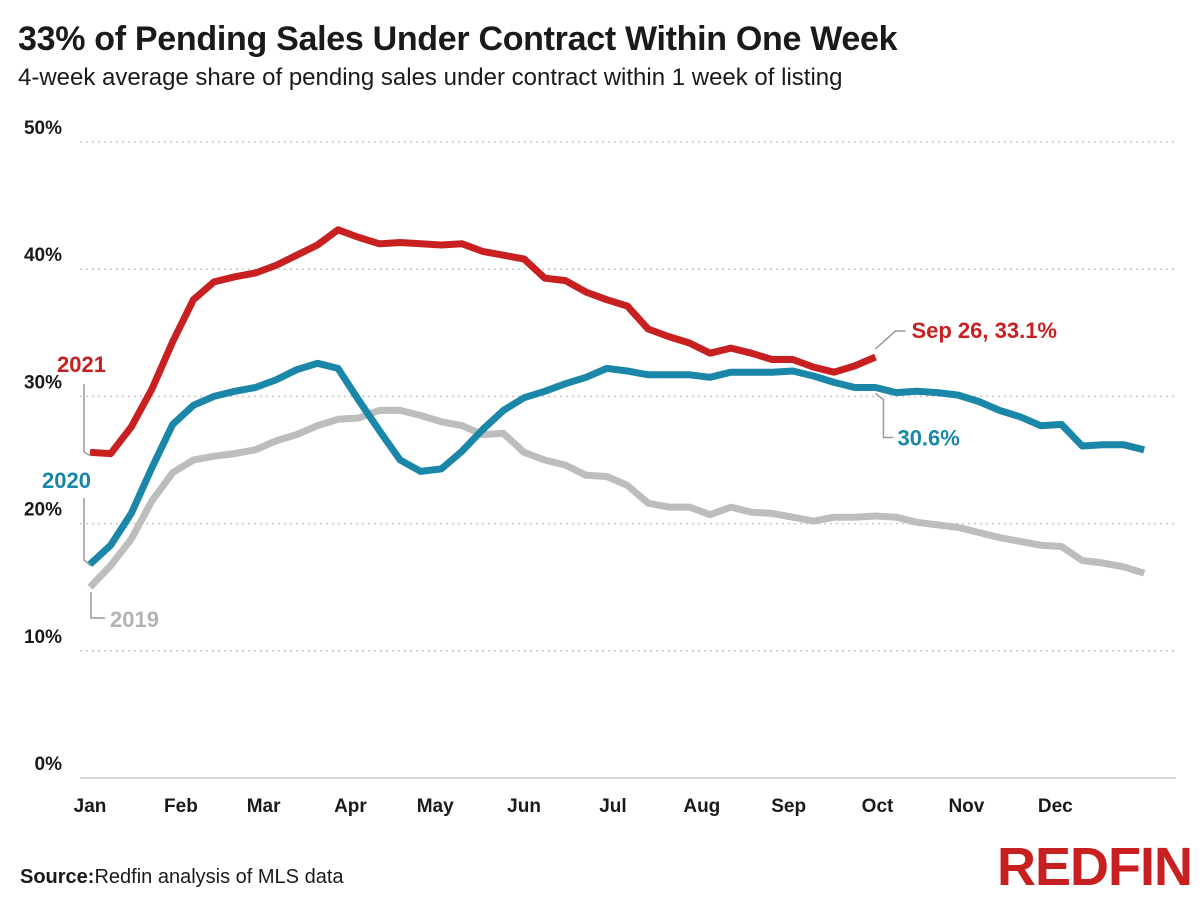 The height and width of the screenshot is (900, 1200). What do you see at coordinates (43, 255) in the screenshot?
I see `y-tick-label-40: 40%` at bounding box center [43, 255].